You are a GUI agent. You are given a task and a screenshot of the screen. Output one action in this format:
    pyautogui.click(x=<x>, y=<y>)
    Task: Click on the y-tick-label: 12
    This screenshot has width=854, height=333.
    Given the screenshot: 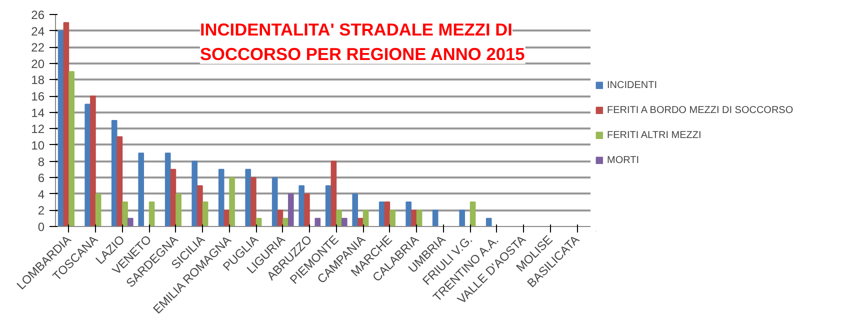 What is the action you would take?
    pyautogui.click(x=38, y=129)
    